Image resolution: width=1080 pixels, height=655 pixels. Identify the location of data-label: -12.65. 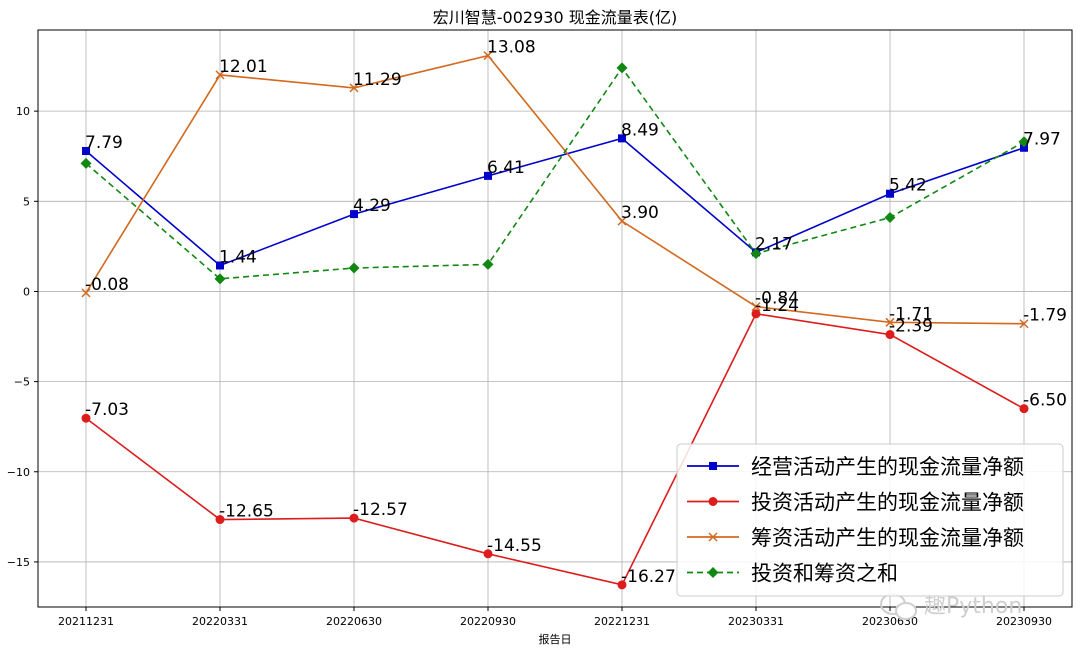
(246, 512).